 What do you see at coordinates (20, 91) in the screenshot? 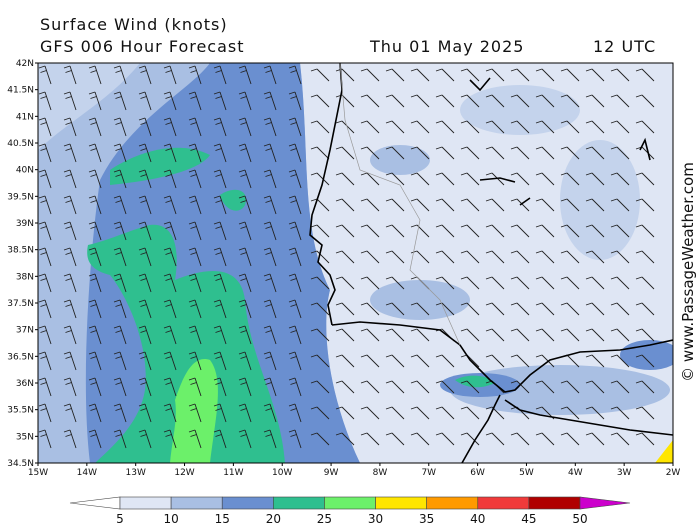
I see `lat-label: 41.5N` at bounding box center [20, 91].